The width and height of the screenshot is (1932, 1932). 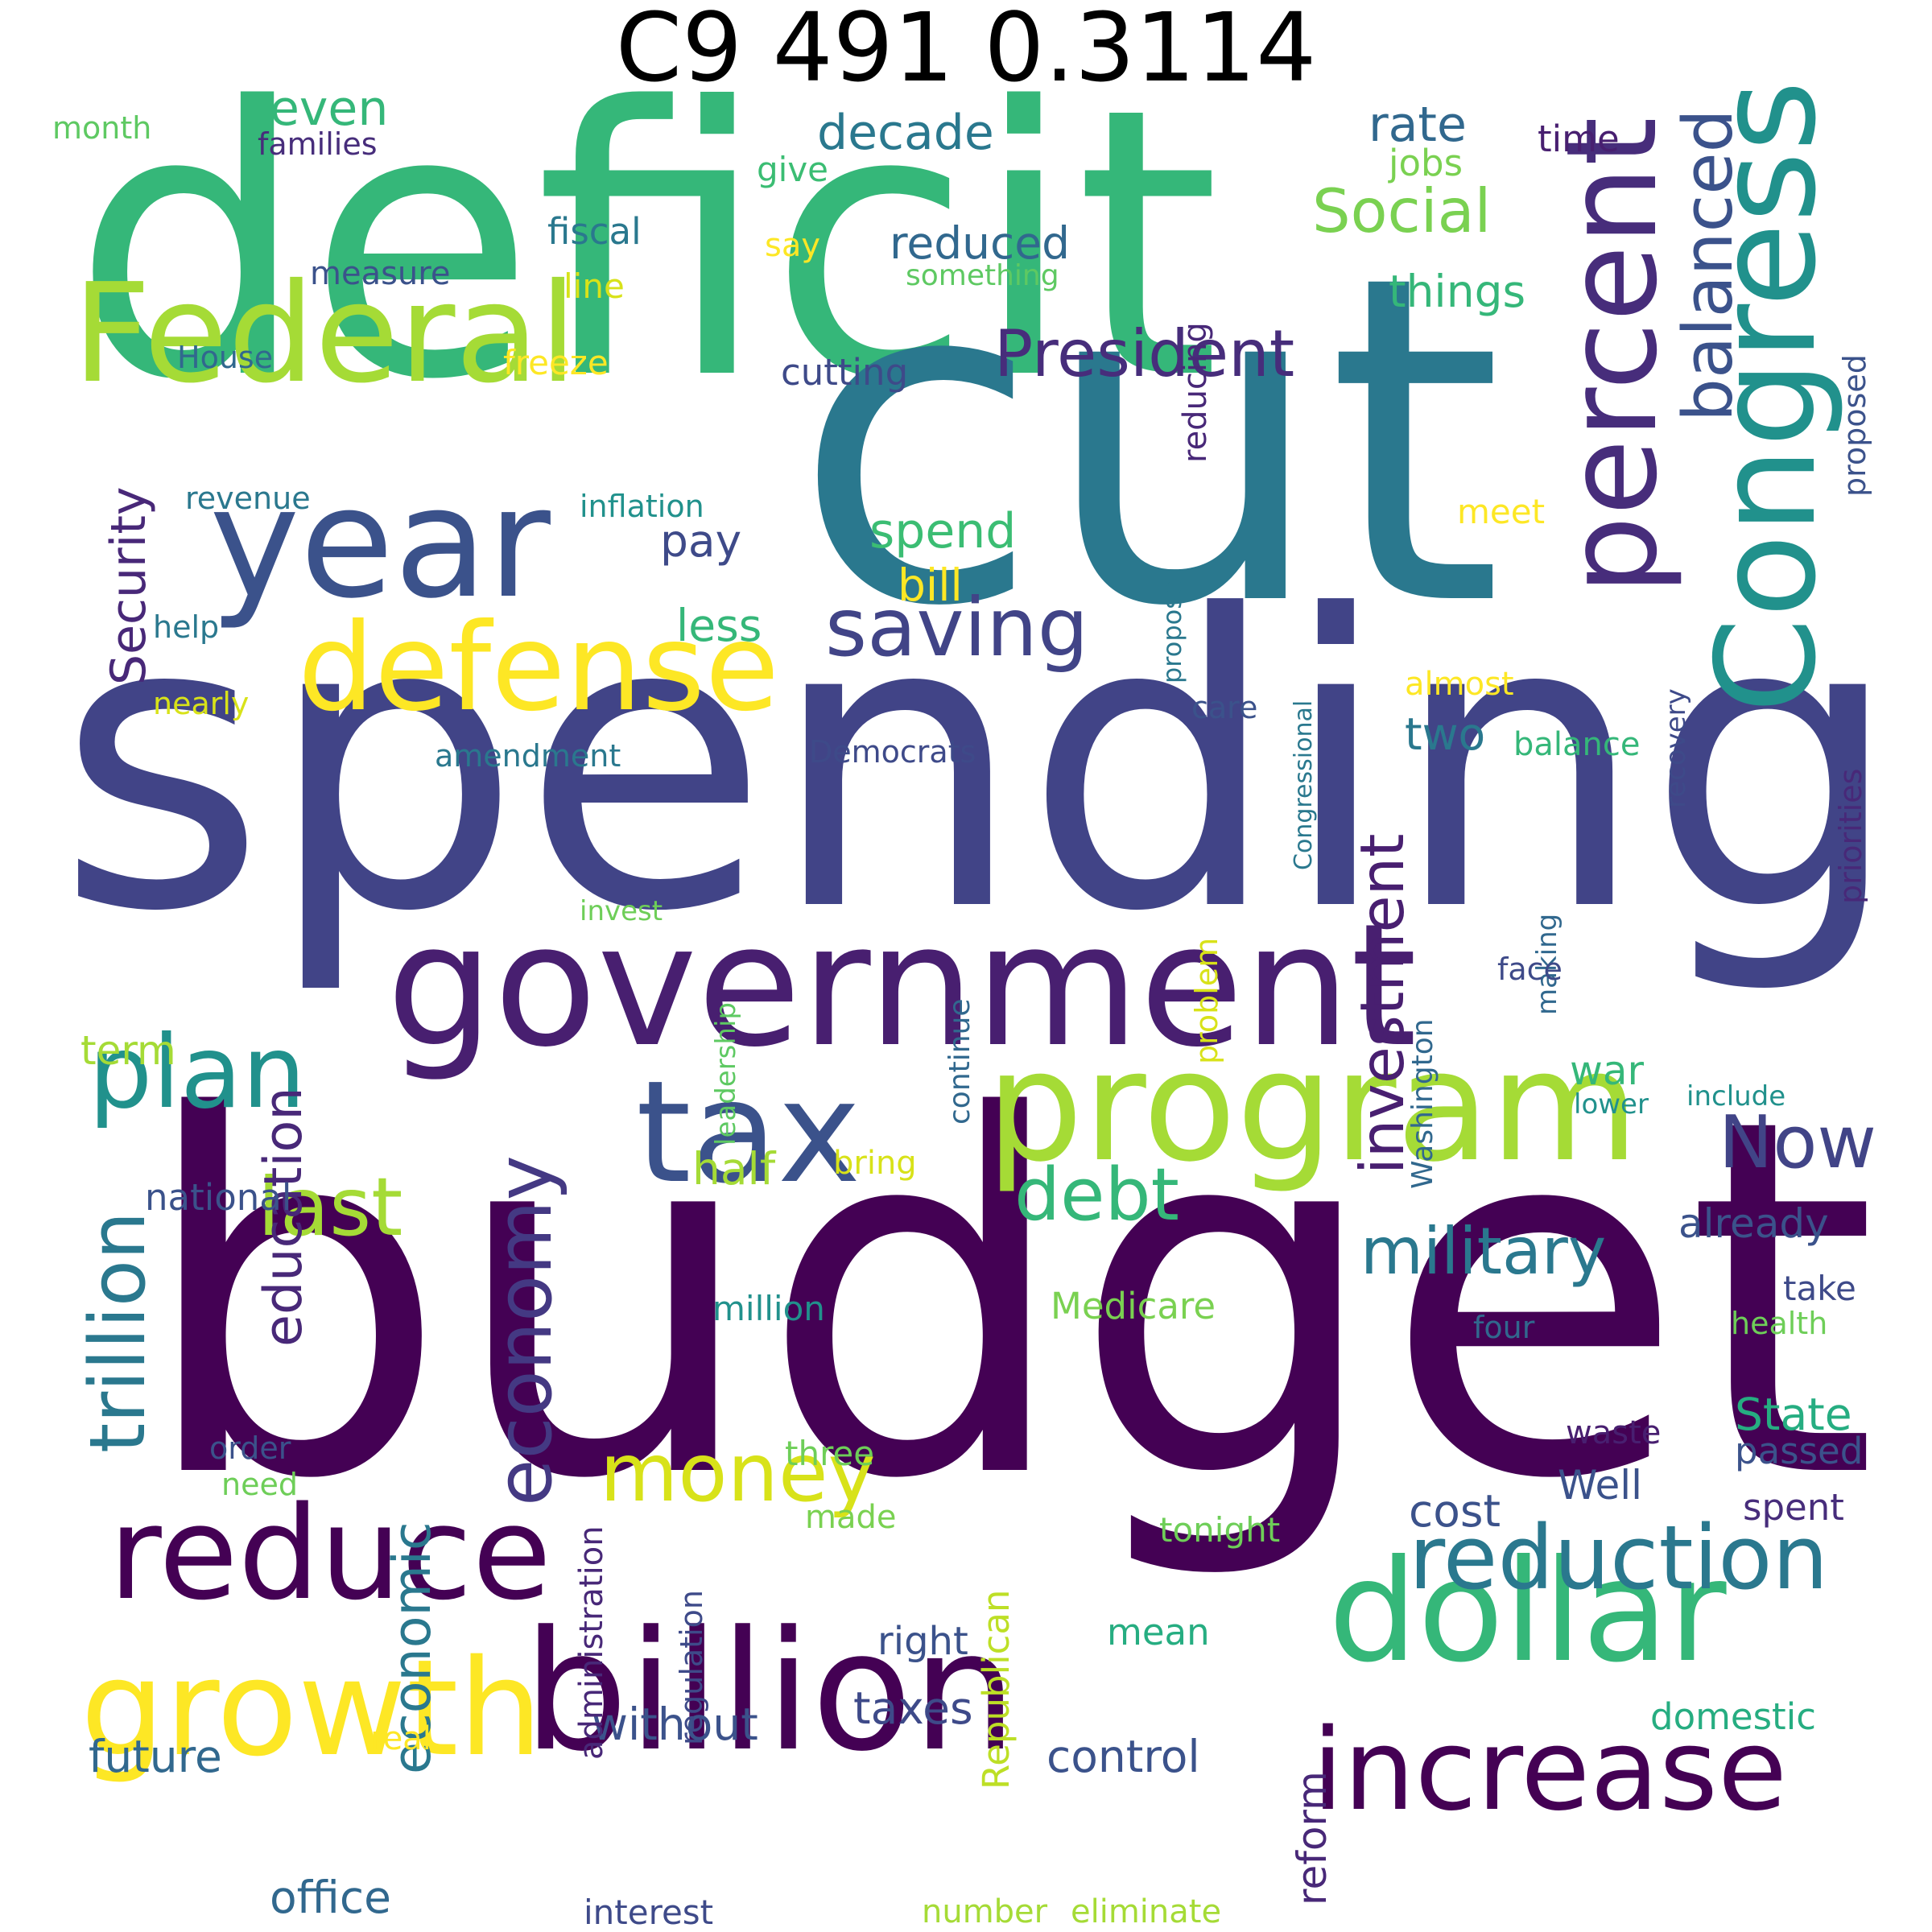 I want to click on word-military: military, so click(x=1483, y=1251).